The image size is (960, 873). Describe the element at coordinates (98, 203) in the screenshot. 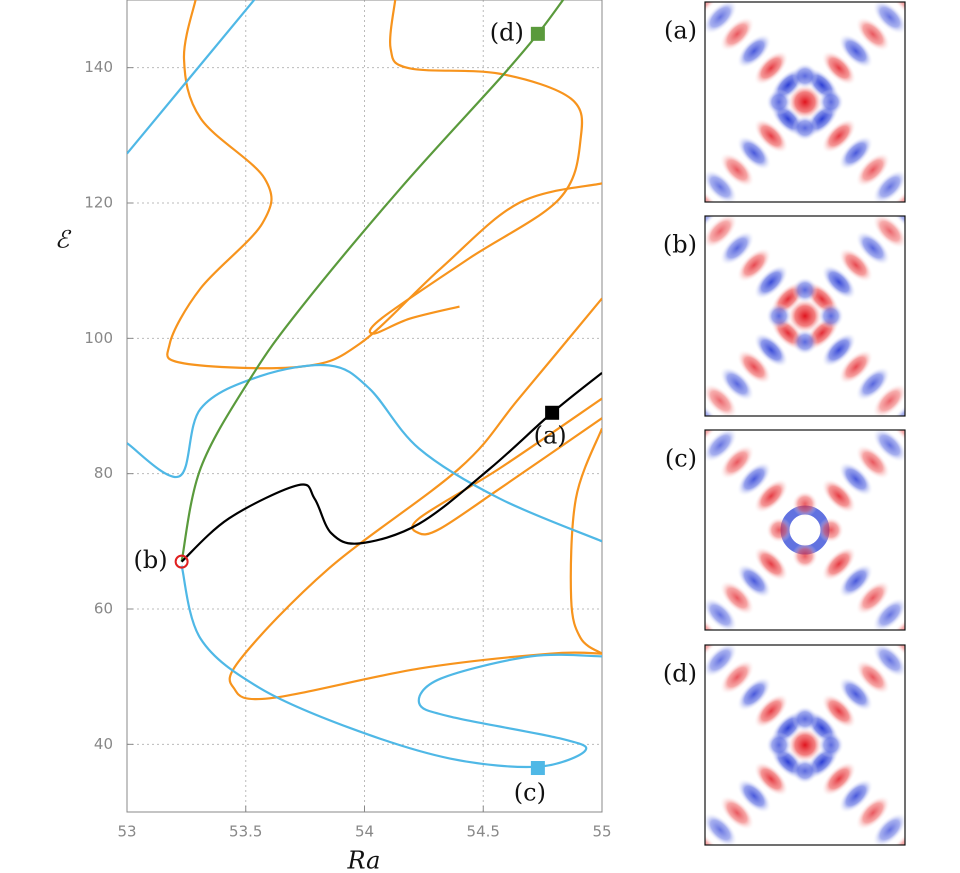

I see `y-tick-label: 120` at that location.